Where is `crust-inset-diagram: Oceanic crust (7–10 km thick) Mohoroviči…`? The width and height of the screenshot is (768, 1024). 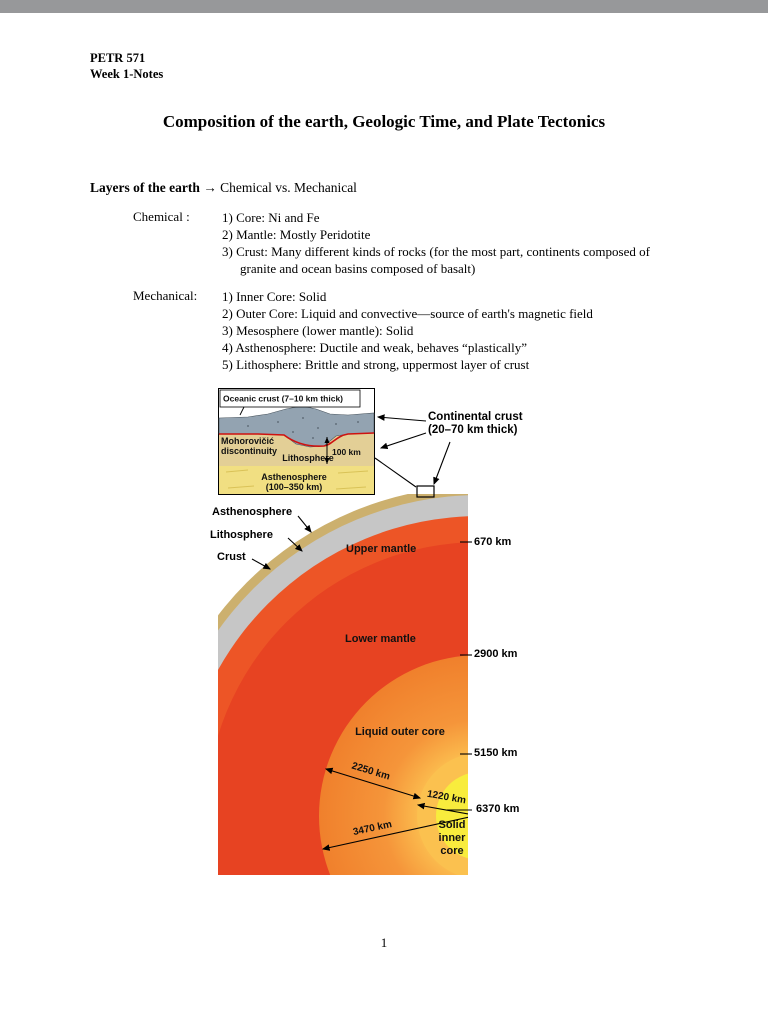 crust-inset-diagram: Oceanic crust (7–10 km thick) Mohoroviči… is located at coordinates (296, 441).